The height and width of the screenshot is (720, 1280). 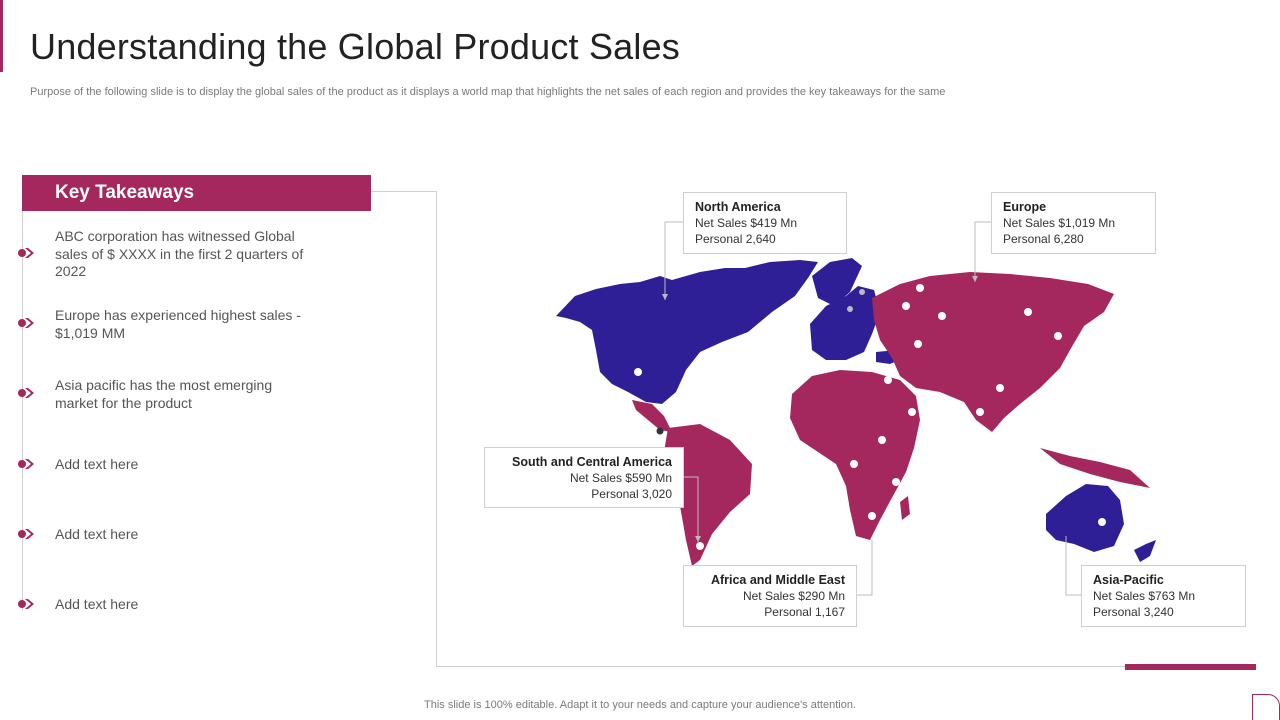 What do you see at coordinates (592, 462) in the screenshot?
I see `region-name: South and Central America` at bounding box center [592, 462].